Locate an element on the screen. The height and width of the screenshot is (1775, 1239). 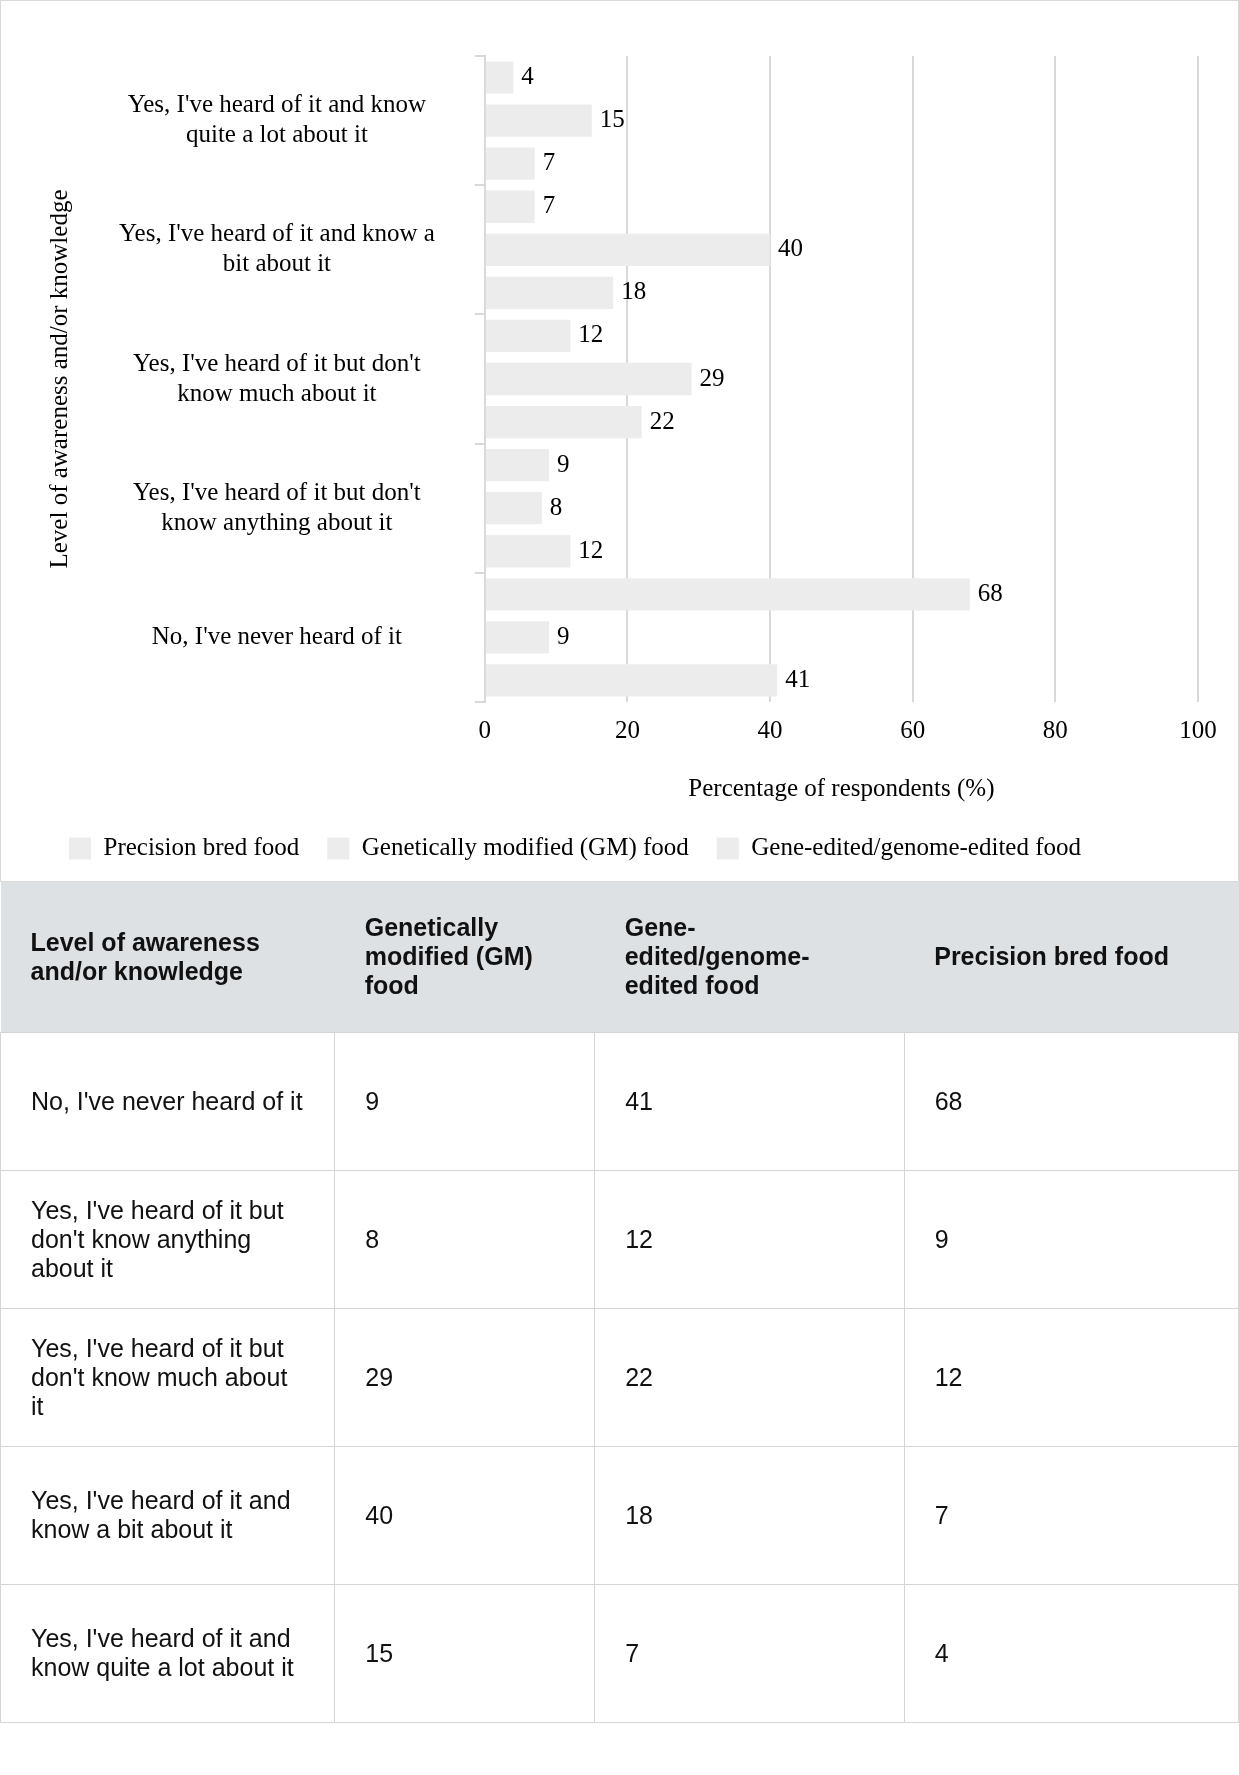
x-axis-title: Percentage of respondents (%) is located at coordinates (841, 787).